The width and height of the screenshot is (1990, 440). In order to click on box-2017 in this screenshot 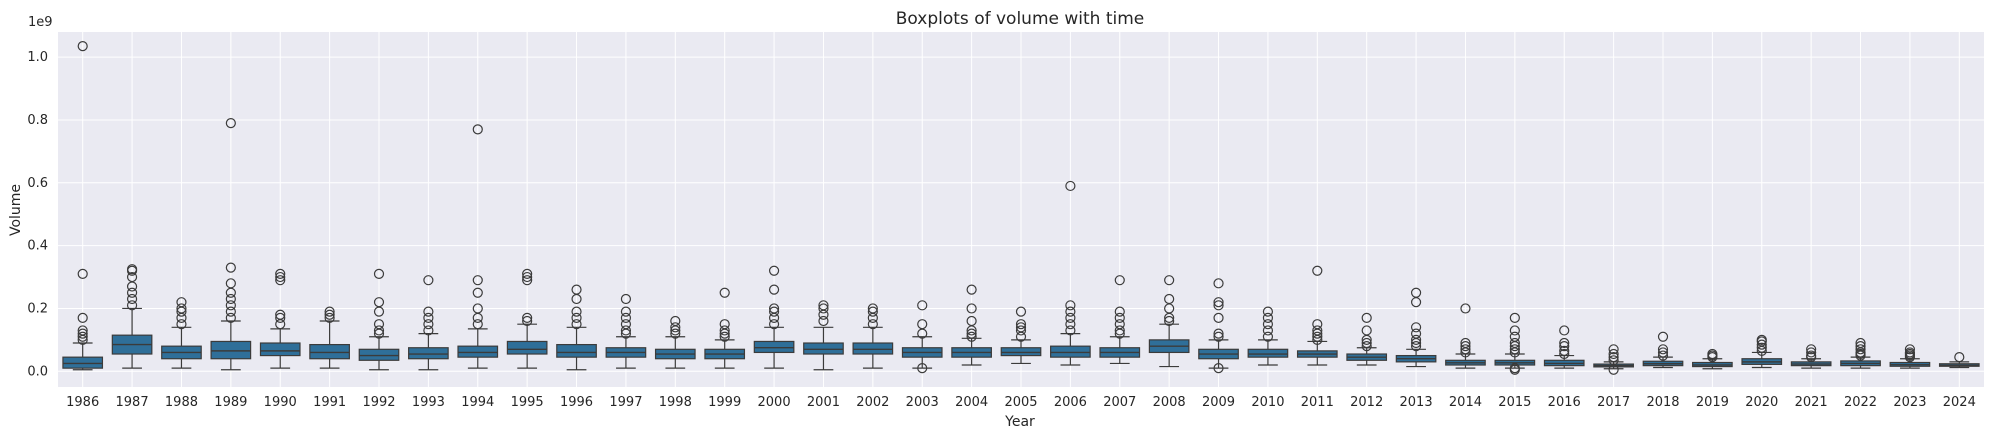, I will do `click(1613, 359)`.